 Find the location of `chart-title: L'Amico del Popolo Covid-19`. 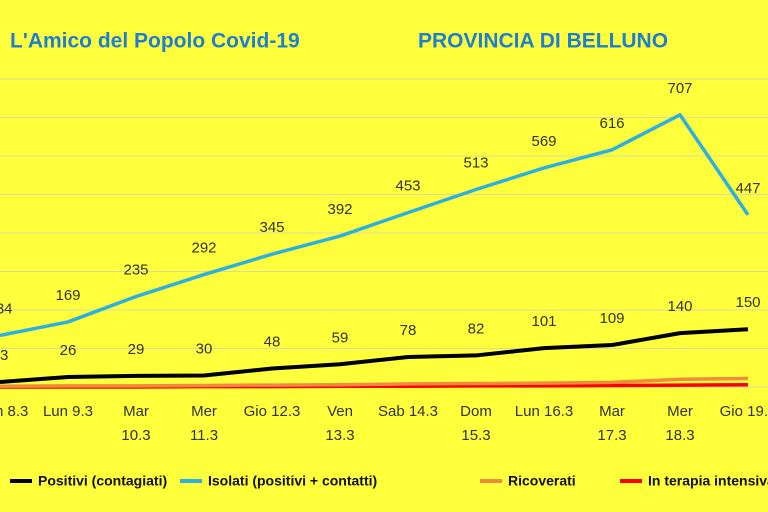

chart-title: L'Amico del Popolo Covid-19 is located at coordinates (155, 41).